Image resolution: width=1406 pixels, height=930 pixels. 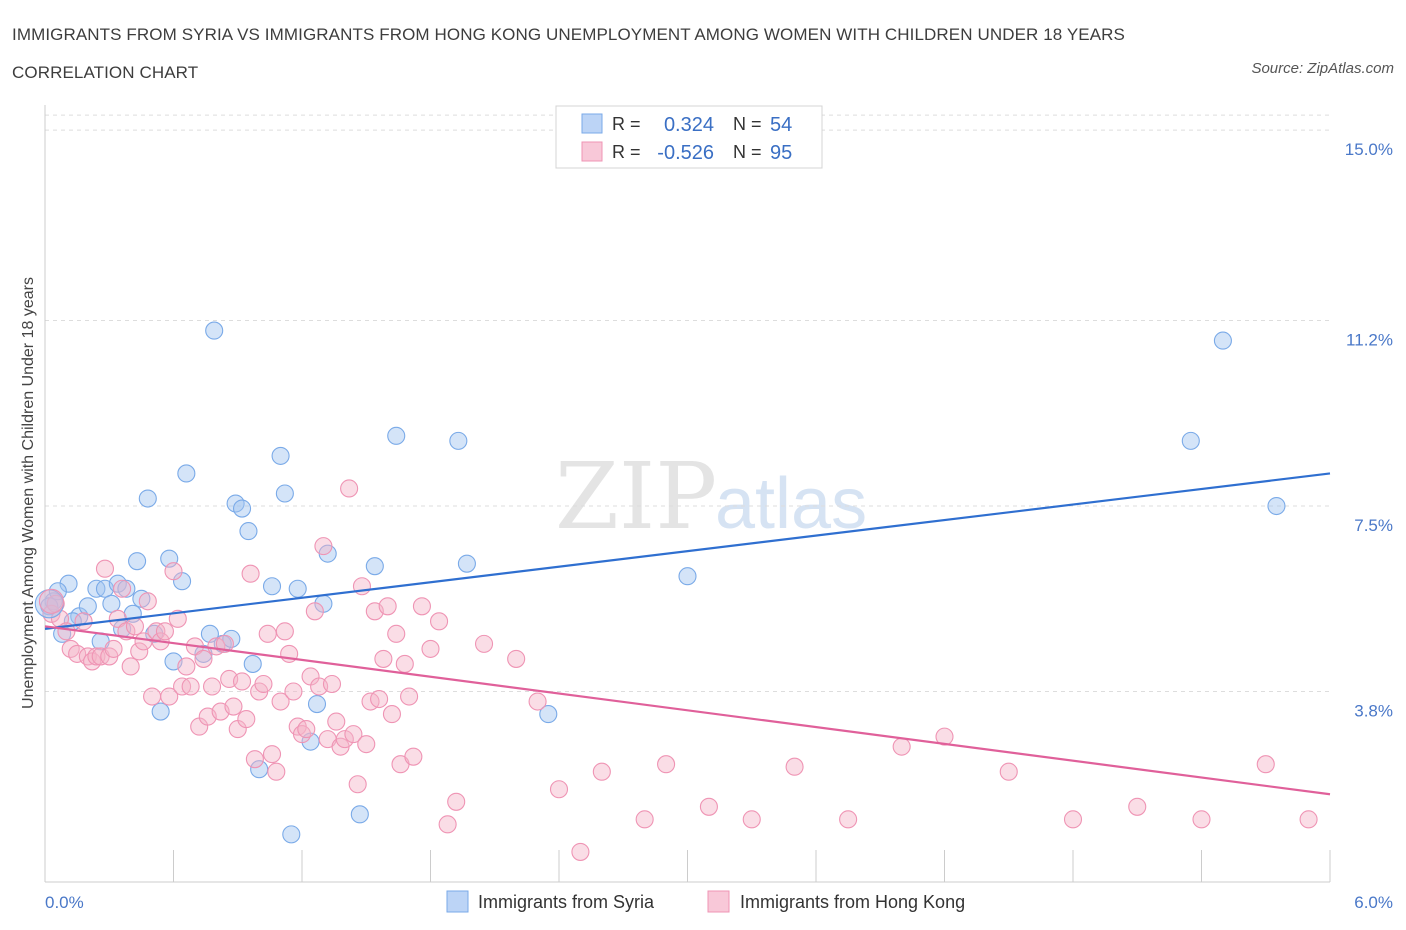 I want to click on y-tick-label: 15.0%, so click(x=1369, y=149).